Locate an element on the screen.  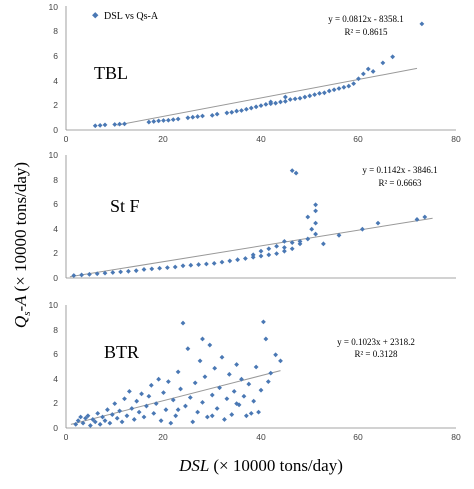
tbl-ytick-8: 8 is located at coordinates (55, 31).